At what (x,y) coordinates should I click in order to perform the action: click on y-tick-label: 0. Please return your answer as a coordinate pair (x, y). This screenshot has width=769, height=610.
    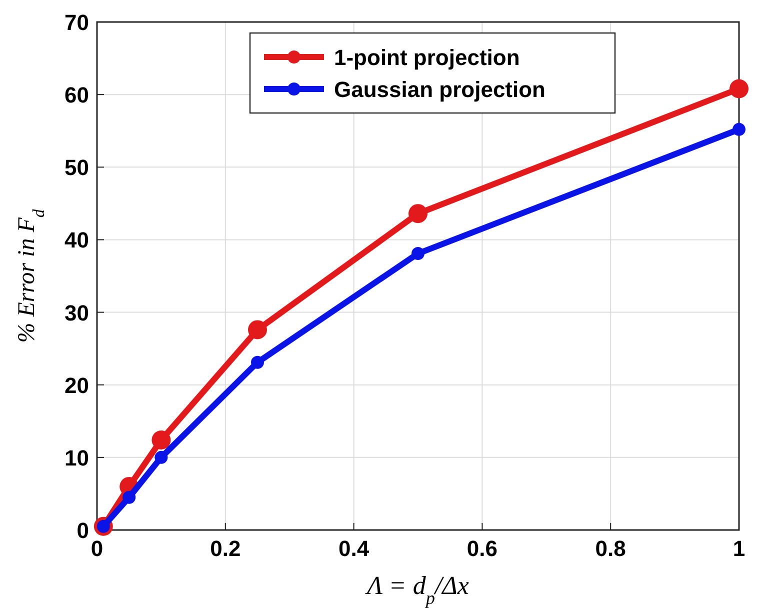
    Looking at the image, I should click on (82, 530).